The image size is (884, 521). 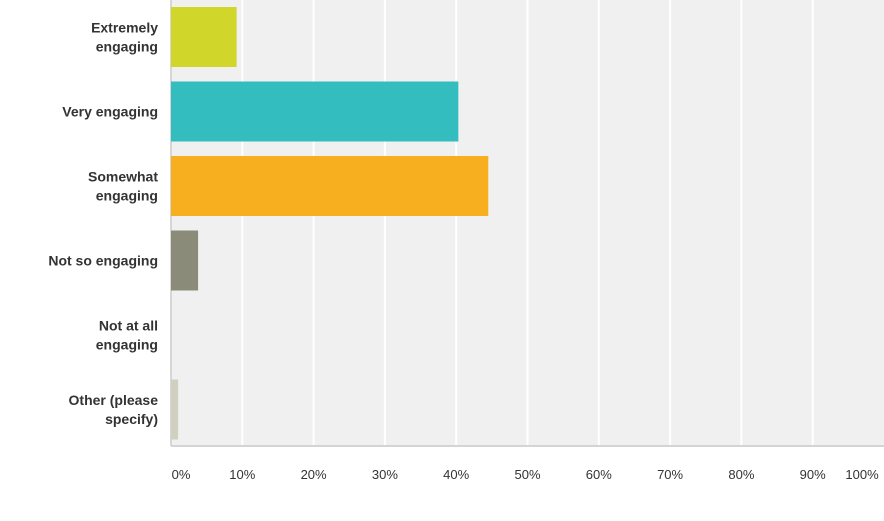 What do you see at coordinates (123, 177) in the screenshot?
I see `category-label: Somewhat` at bounding box center [123, 177].